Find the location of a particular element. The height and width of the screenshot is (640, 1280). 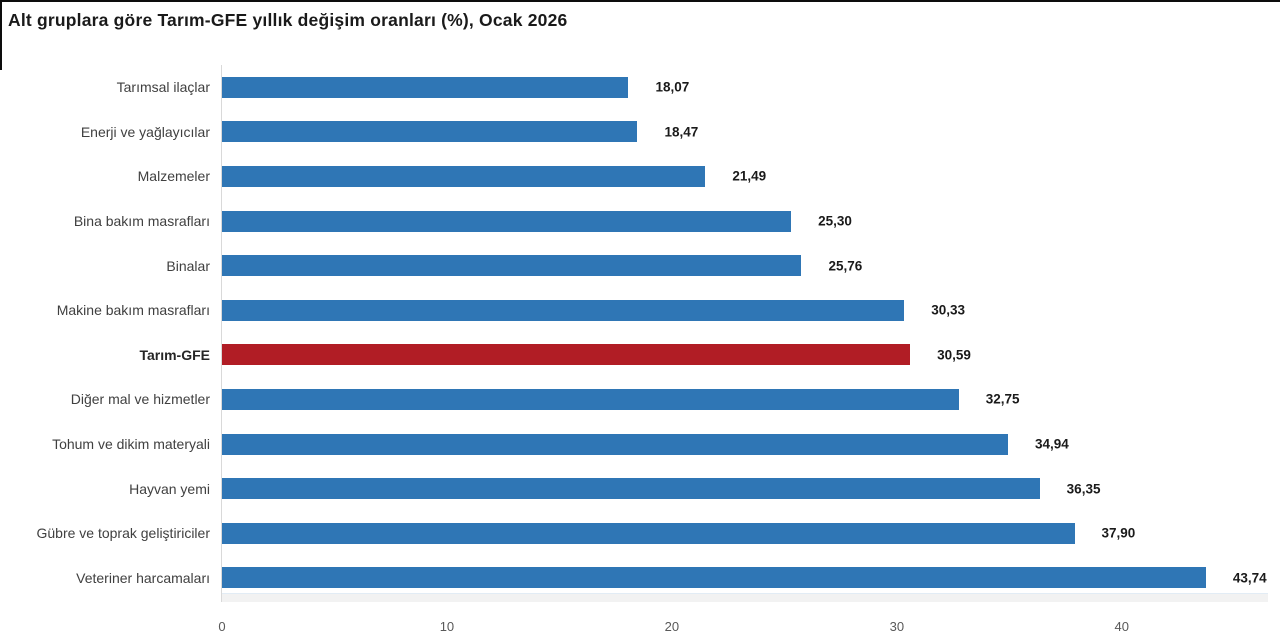

value-label: 32,75 is located at coordinates (1002, 399).